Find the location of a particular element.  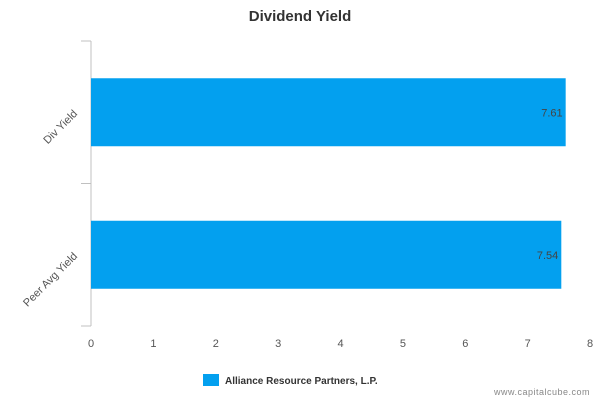

x-axis-ticks: 0 1 2 3 4 5 6 7 8 is located at coordinates (340, 344).